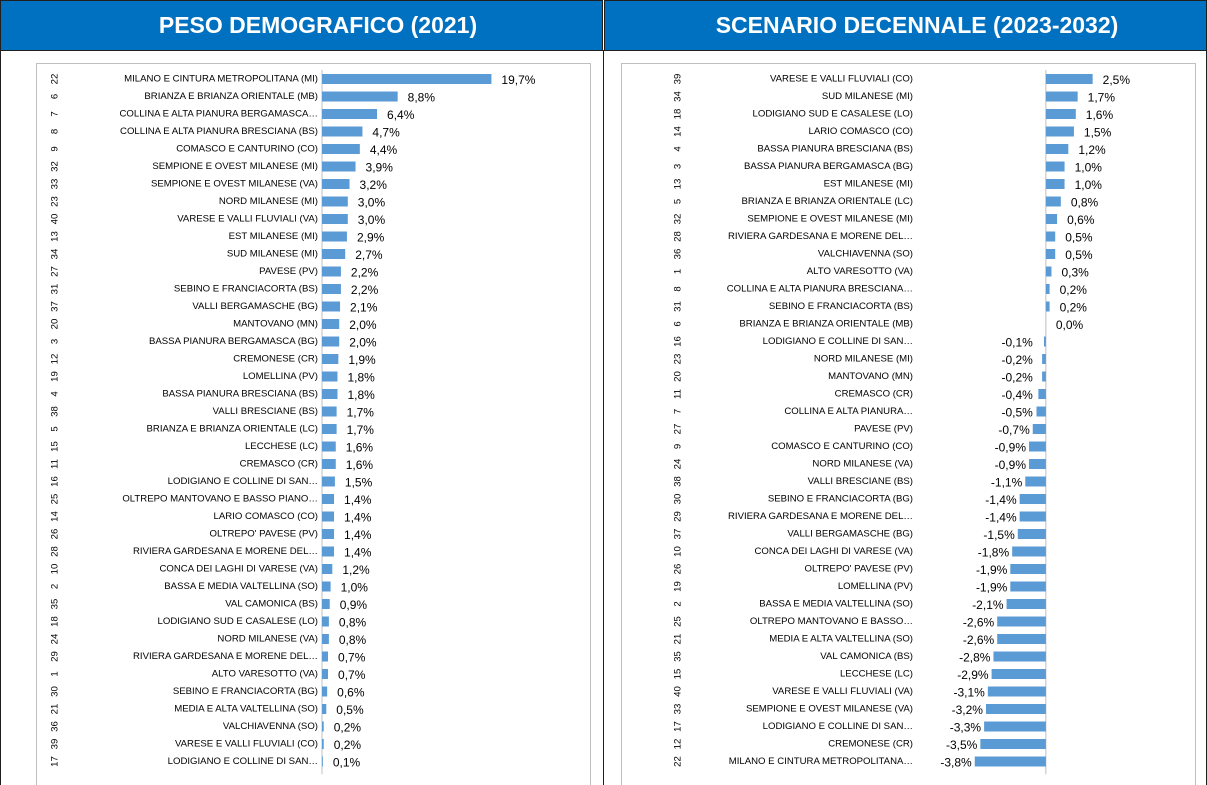  Describe the element at coordinates (55, 586) in the screenshot. I see `region-code: 2` at that location.